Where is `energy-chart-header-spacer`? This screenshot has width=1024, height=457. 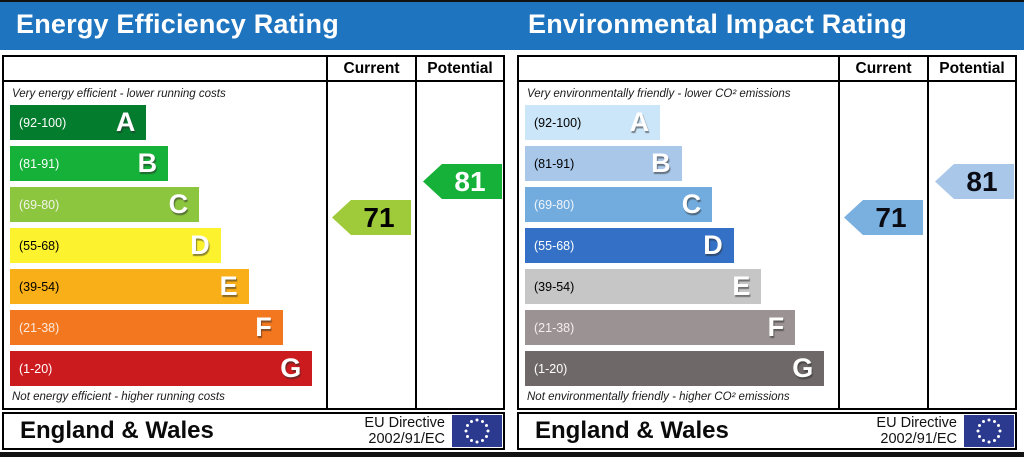
energy-chart-header-spacer is located at coordinates (165, 69).